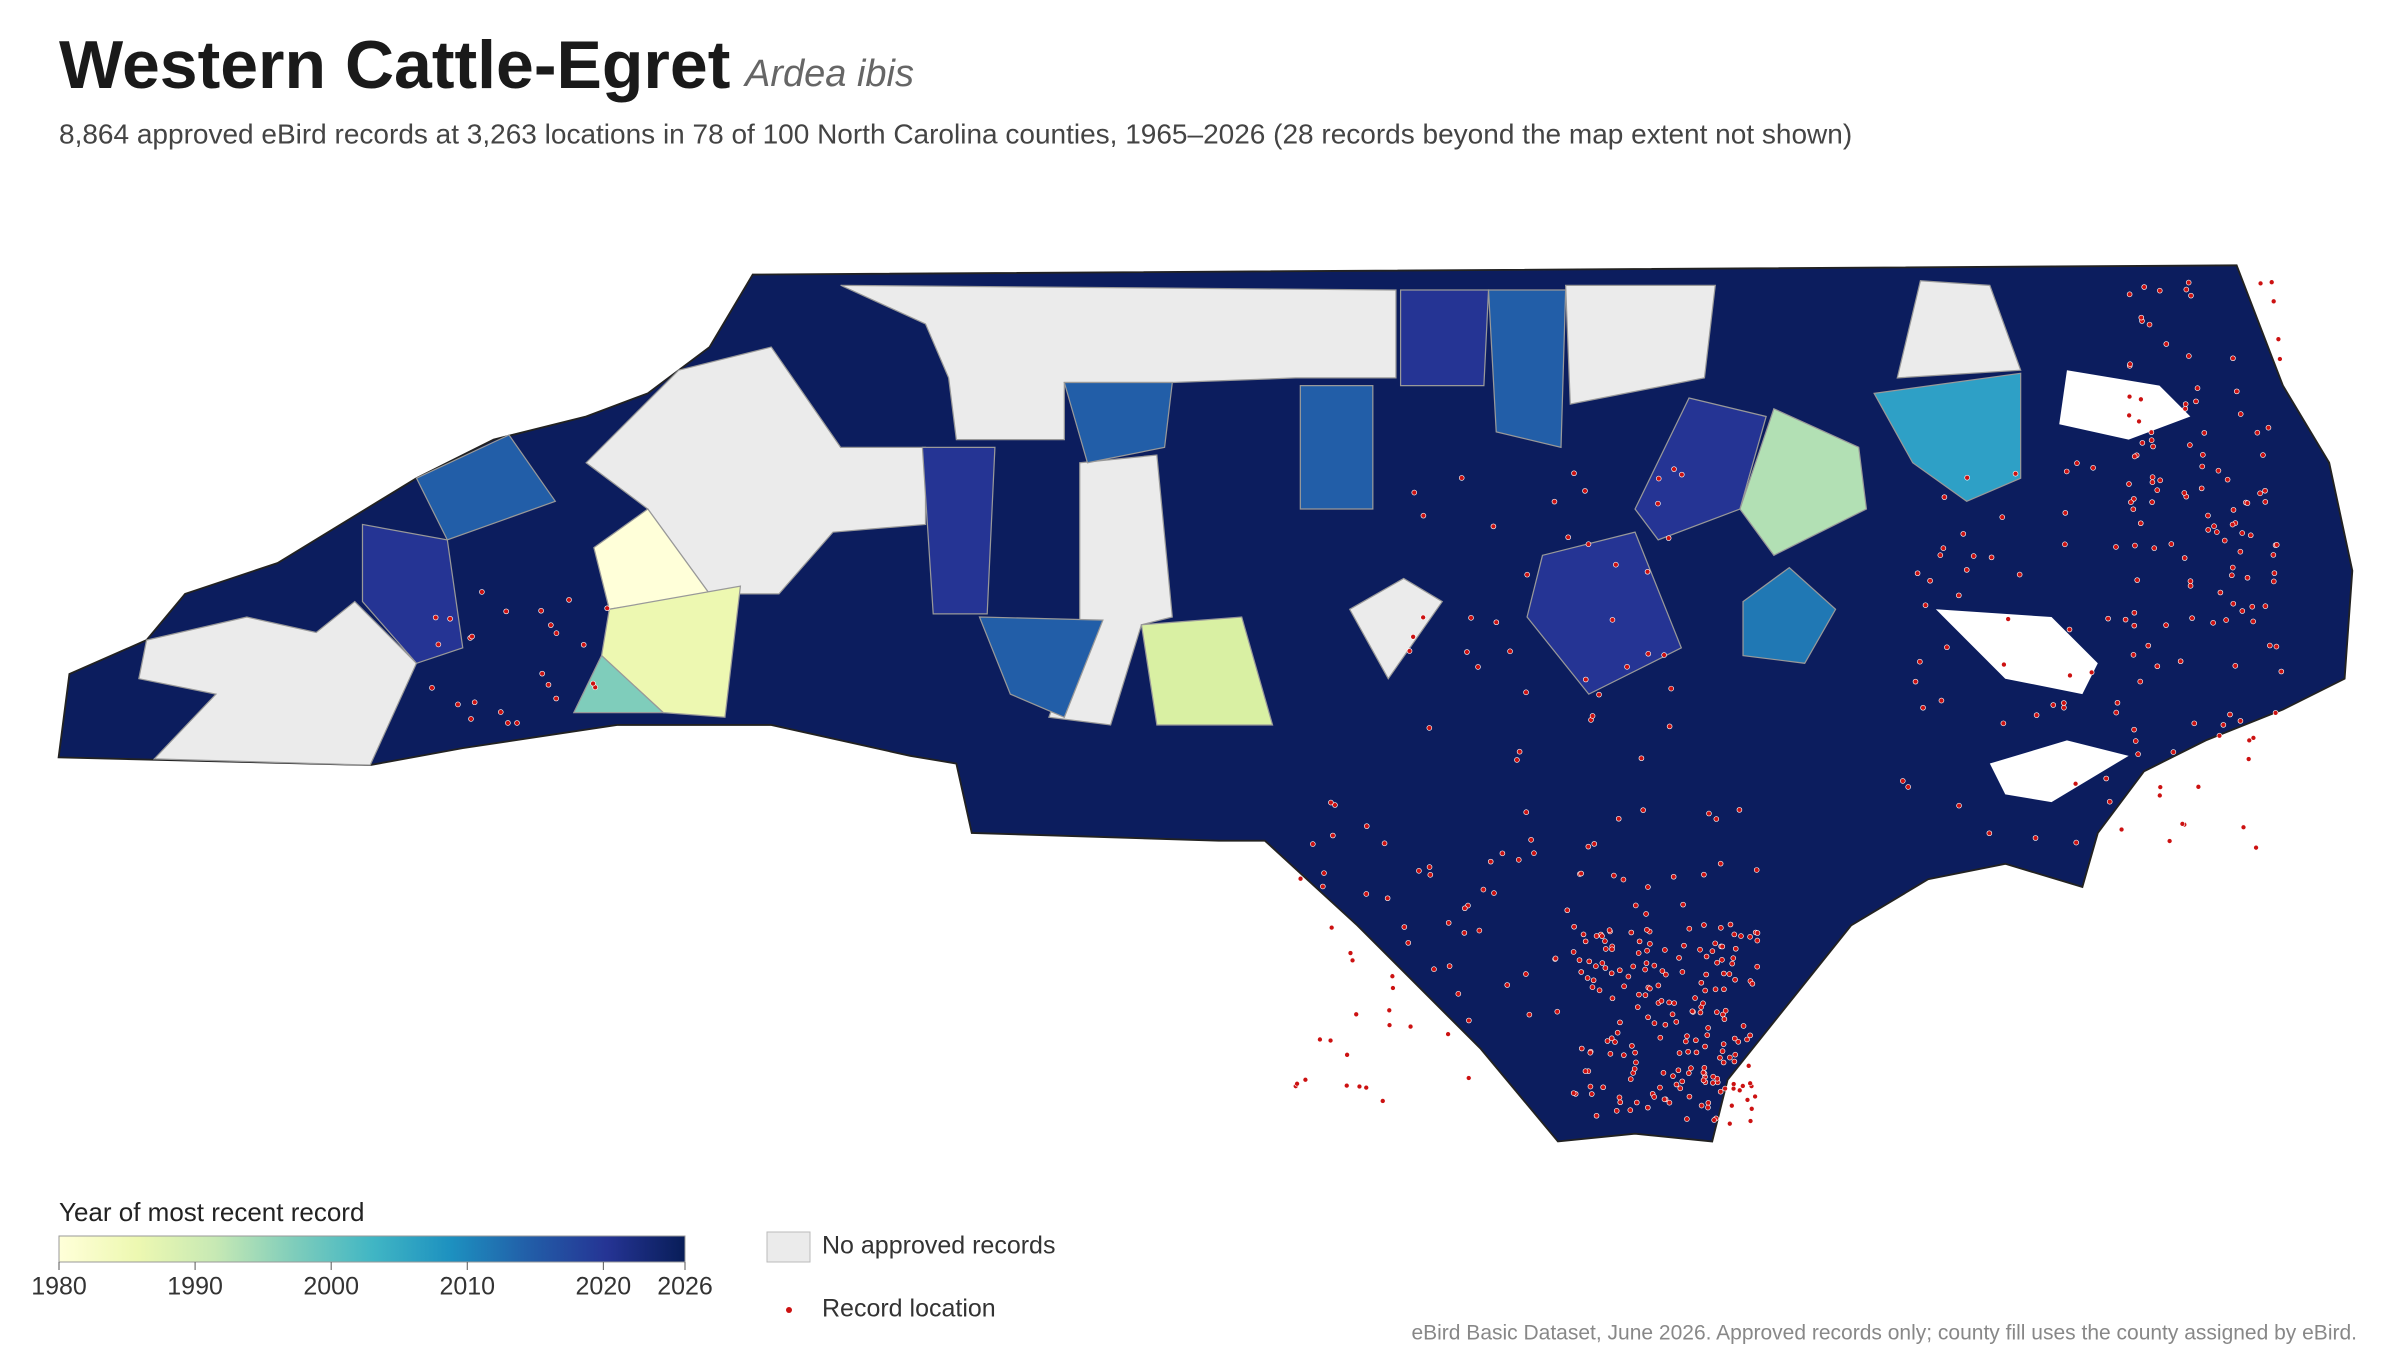 This screenshot has height=1356, width=2400. Describe the element at coordinates (467, 1287) in the screenshot. I see `colorbar-tick-label: 2010` at that location.